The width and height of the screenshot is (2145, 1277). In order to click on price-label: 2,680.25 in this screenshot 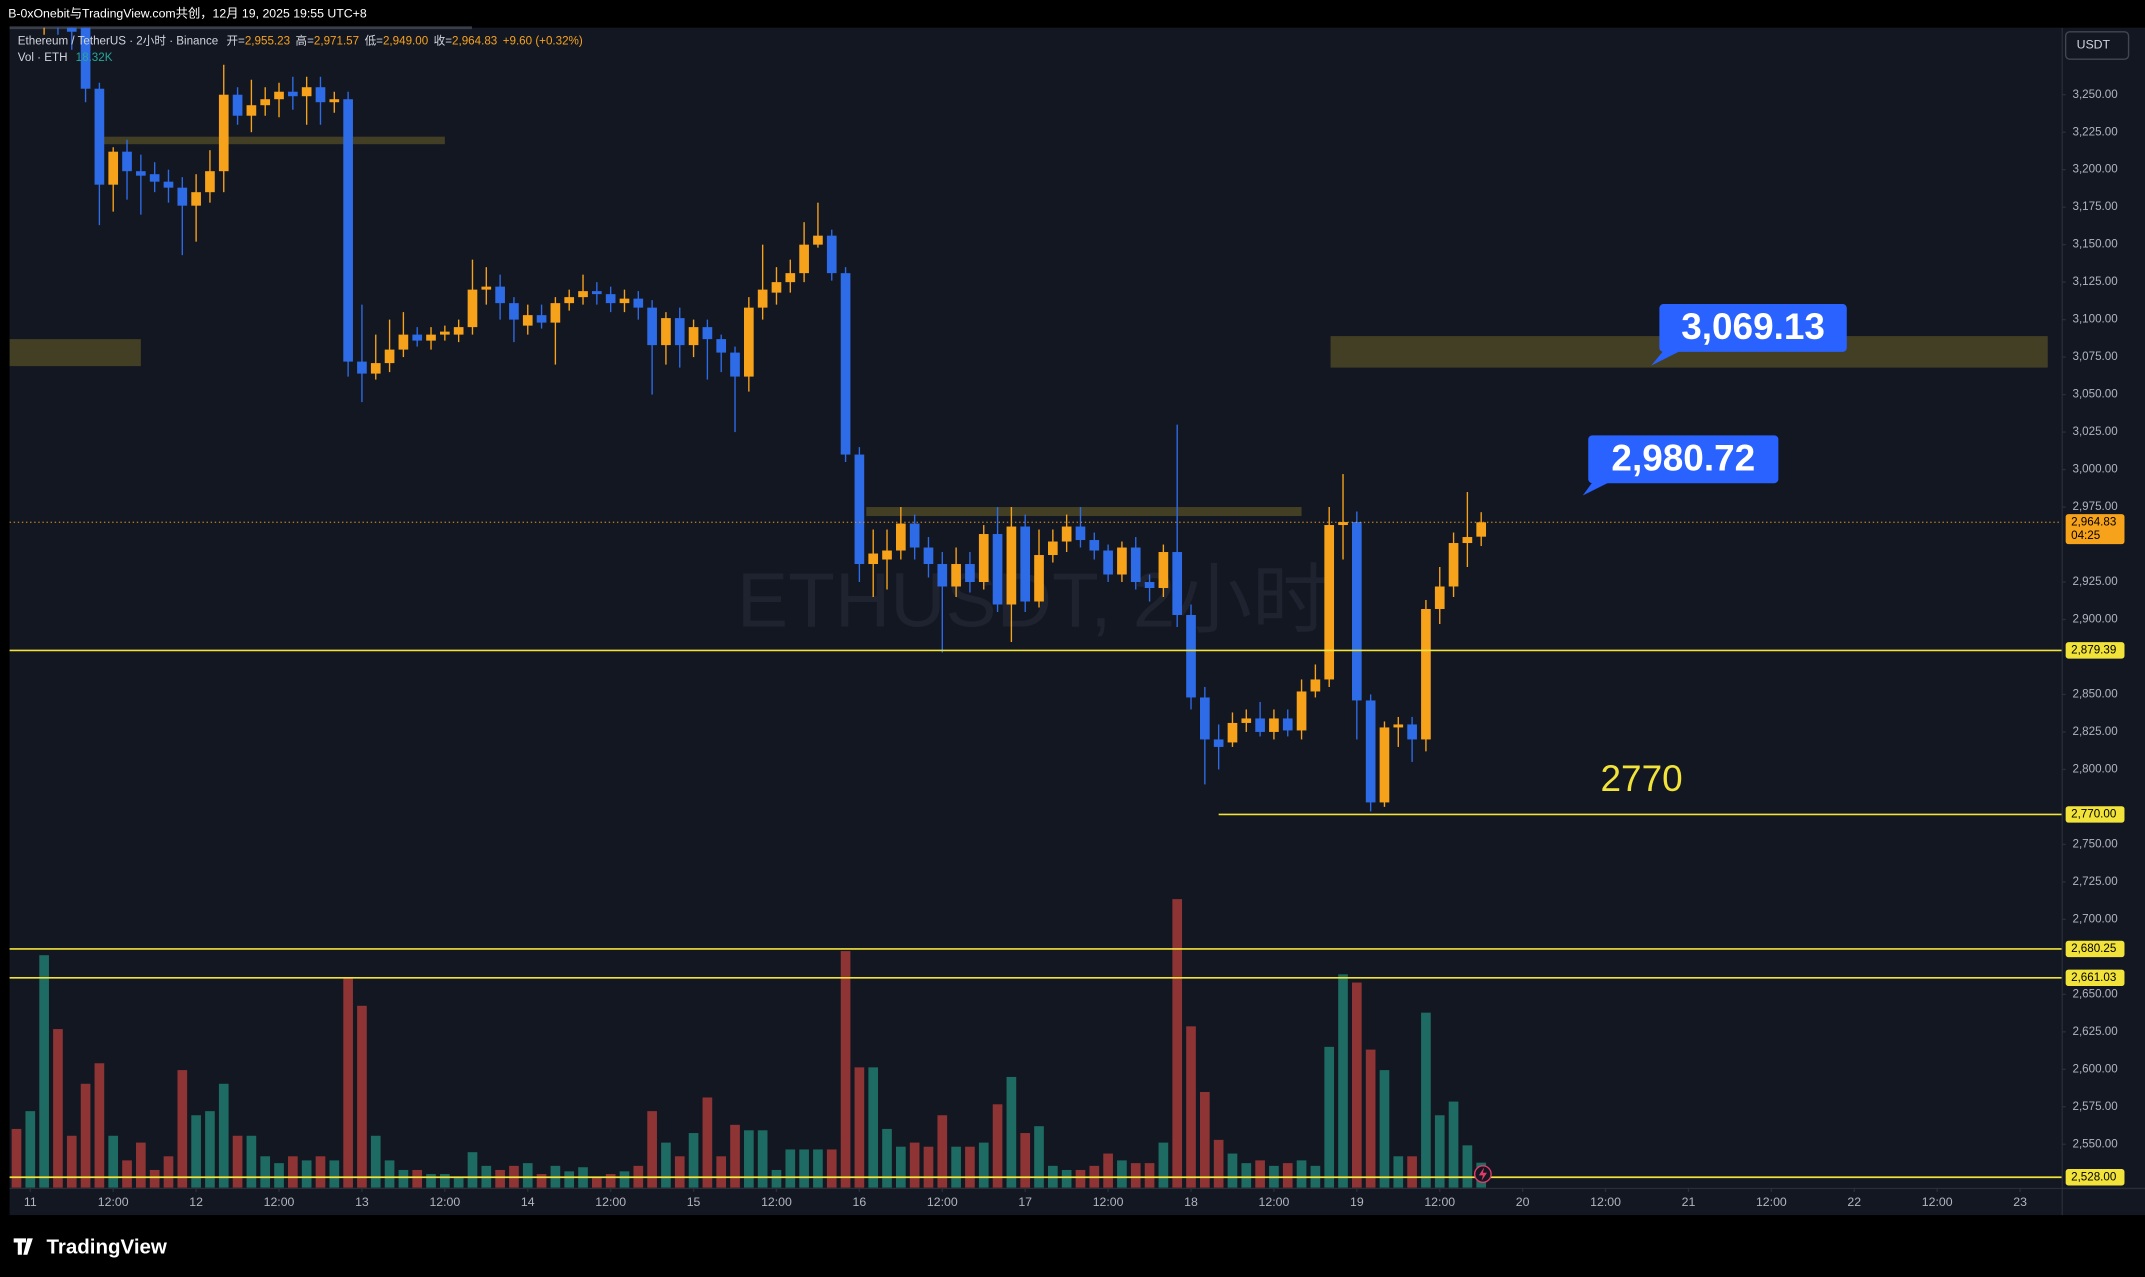, I will do `click(2093, 948)`.